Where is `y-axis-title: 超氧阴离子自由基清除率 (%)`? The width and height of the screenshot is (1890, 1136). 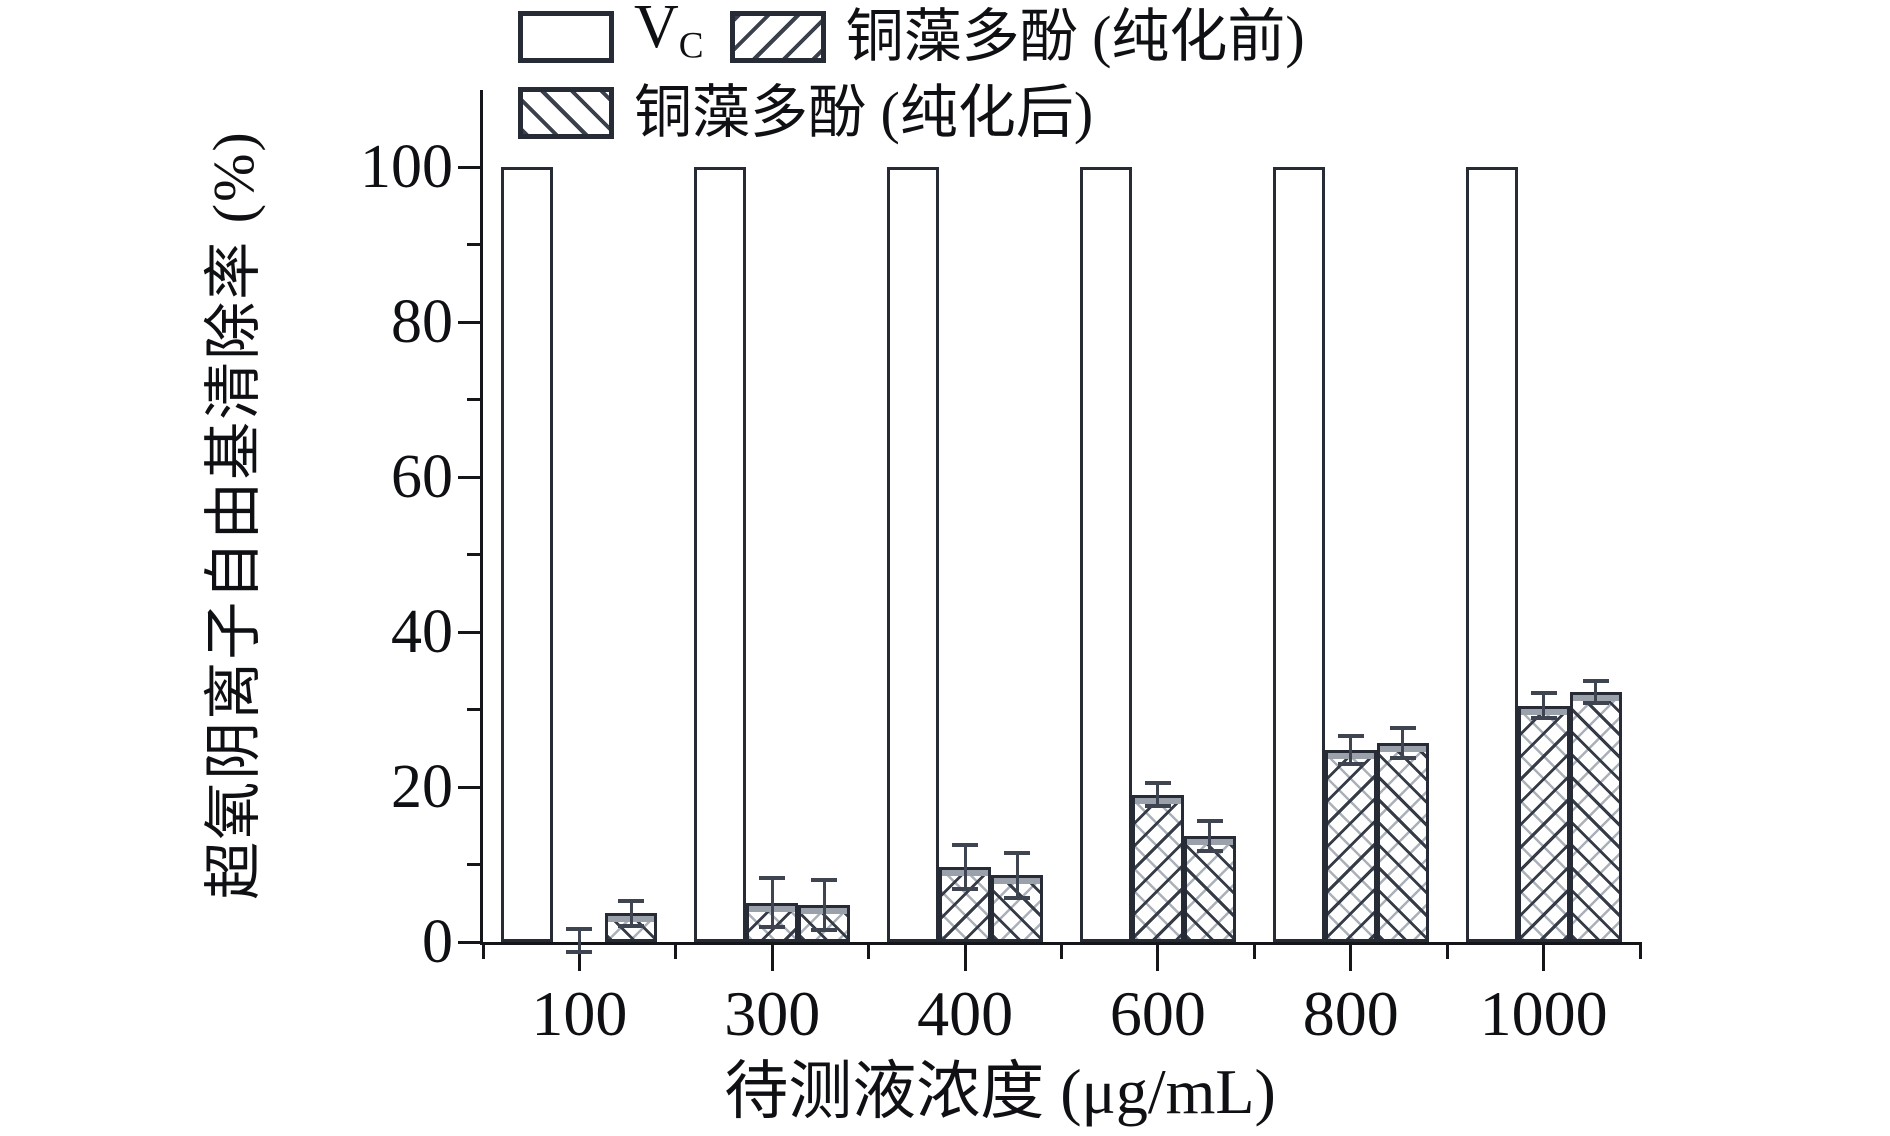
y-axis-title: 超氧阴离子自由基清除率 (%) is located at coordinates (233, 515).